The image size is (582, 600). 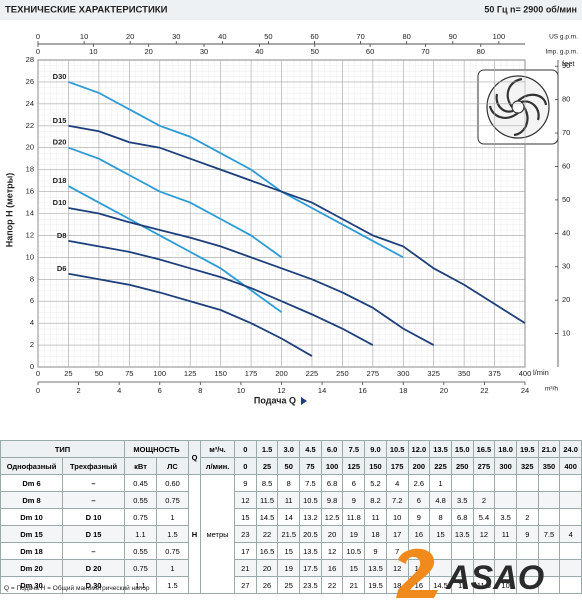 I want to click on extra-axis-unit: m³/h, so click(x=551, y=389).